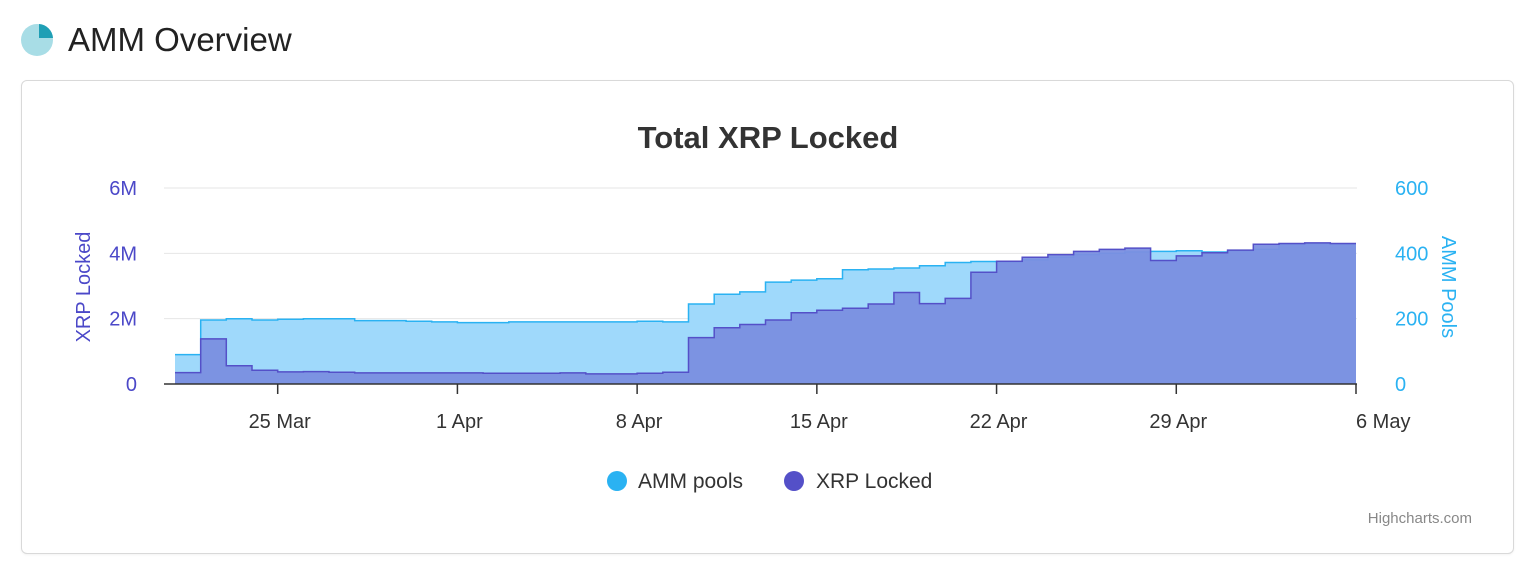 The image size is (1536, 585). Describe the element at coordinates (1411, 320) in the screenshot. I see `y-right-tick-label: 200` at that location.